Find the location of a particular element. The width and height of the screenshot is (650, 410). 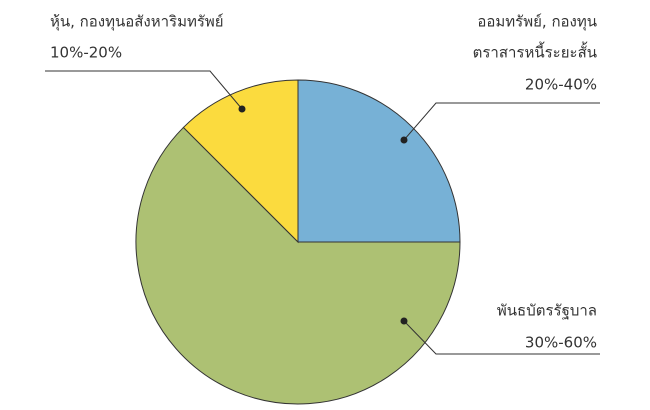

category-label: พันธบัตรรัฐบาล is located at coordinates (547, 311).